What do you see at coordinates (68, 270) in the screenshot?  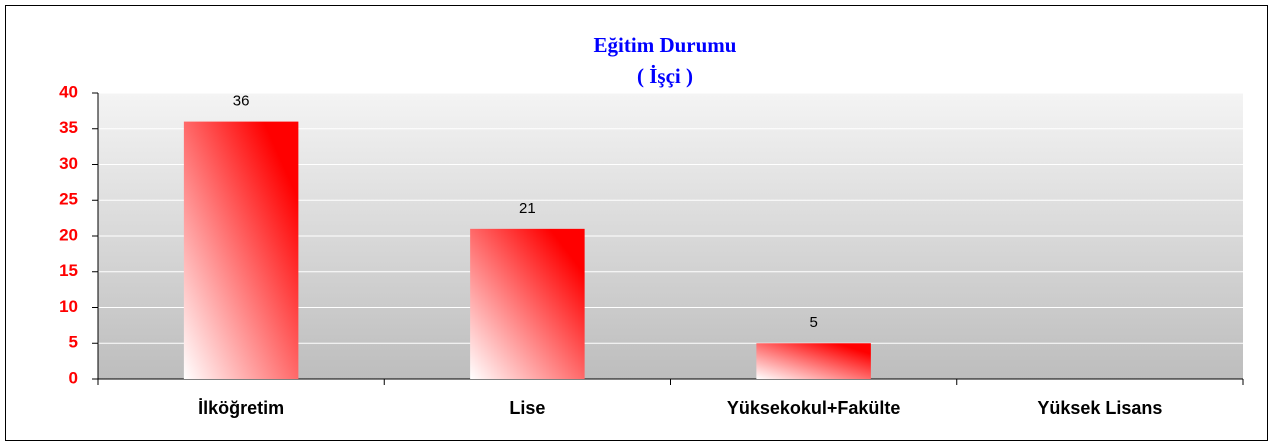 I see `y-tick-label: 15` at bounding box center [68, 270].